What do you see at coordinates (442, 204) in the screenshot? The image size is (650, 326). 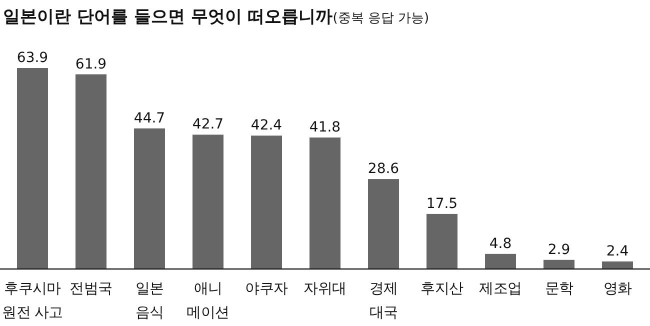 I see `data-label: 17.5` at bounding box center [442, 204].